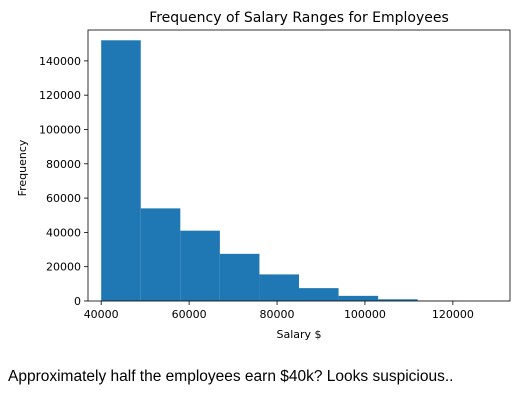 Image resolution: width=530 pixels, height=404 pixels. What do you see at coordinates (298, 334) in the screenshot?
I see `x-axis-label: Salary $` at bounding box center [298, 334].